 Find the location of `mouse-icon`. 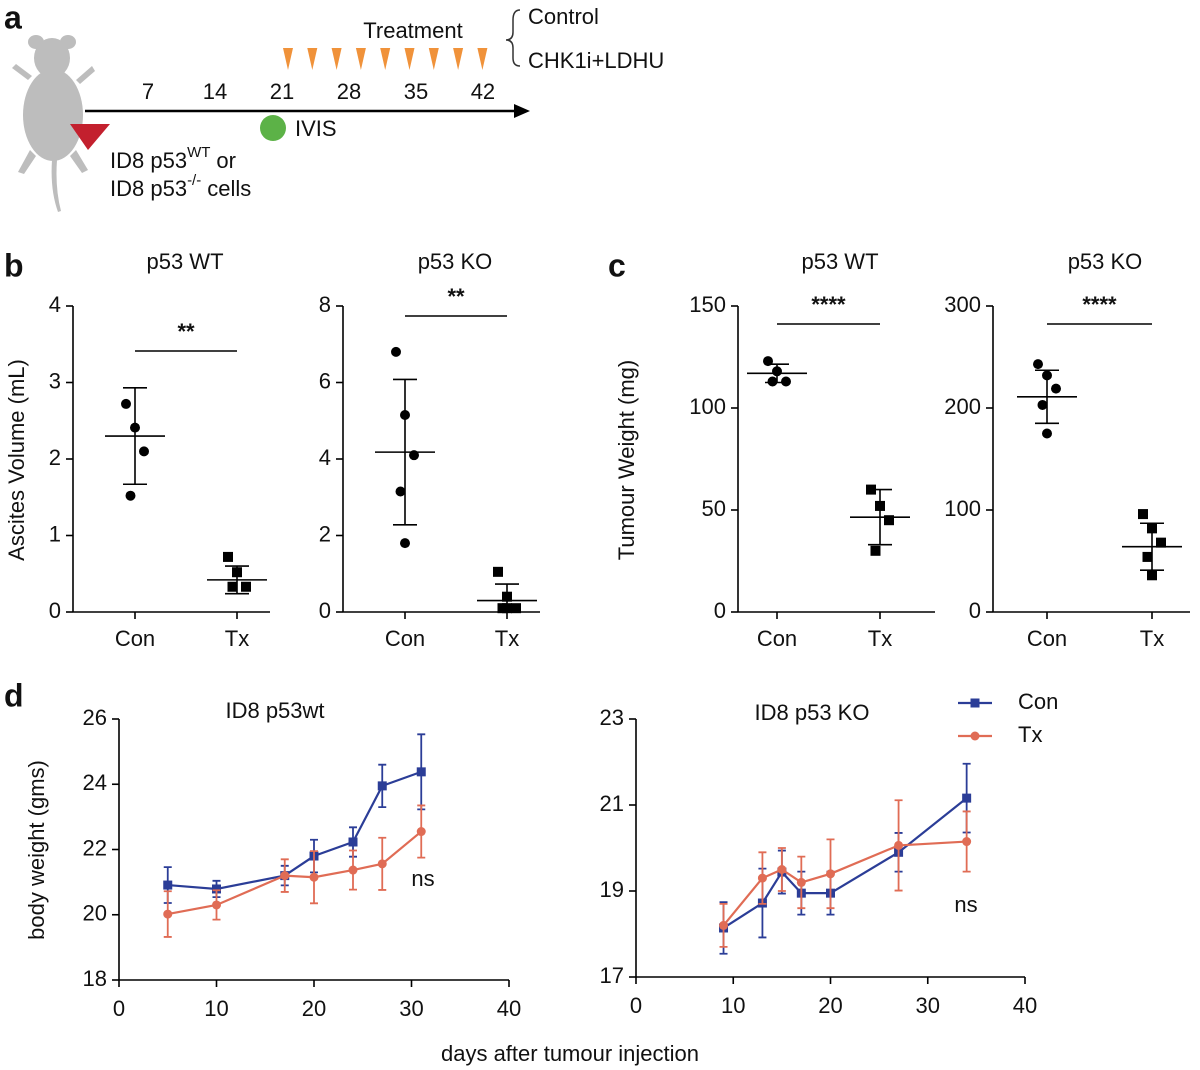

mouse-icon is located at coordinates (53, 123).